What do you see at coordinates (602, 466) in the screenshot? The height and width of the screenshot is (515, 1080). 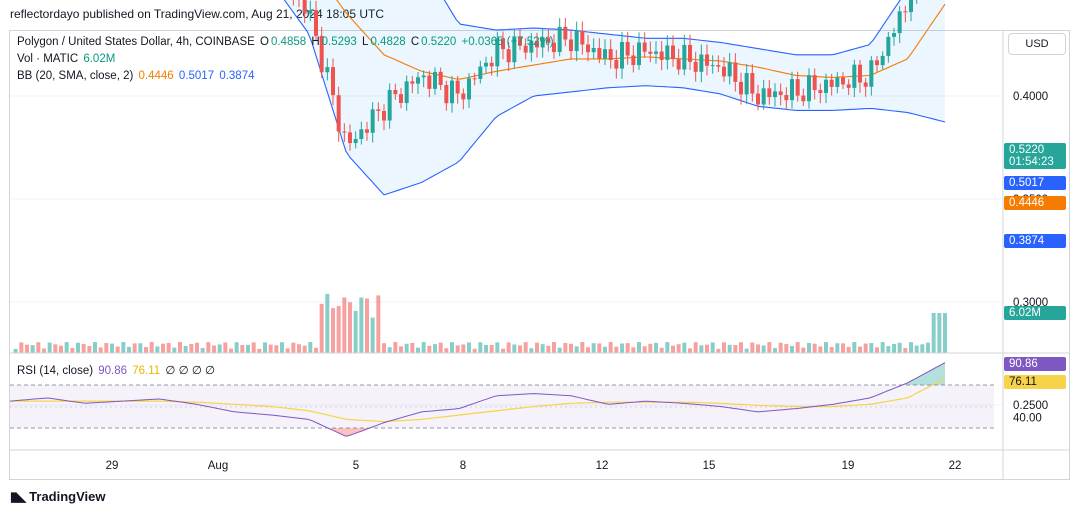 I see `time-tick-label: 12` at bounding box center [602, 466].